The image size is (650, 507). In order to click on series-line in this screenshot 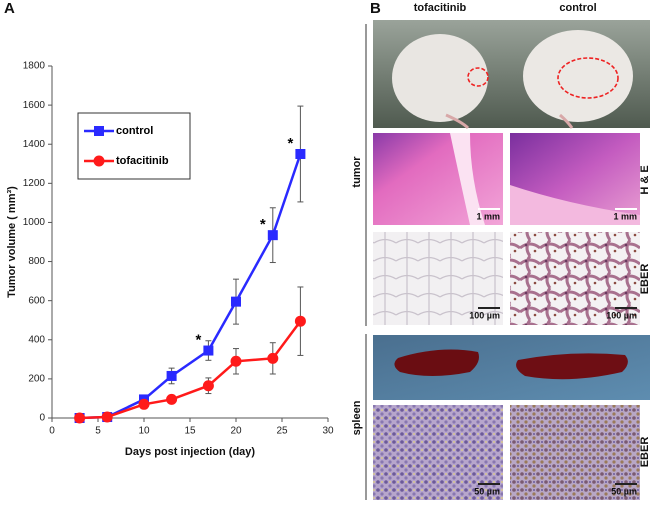, I will do `click(190, 370)`.